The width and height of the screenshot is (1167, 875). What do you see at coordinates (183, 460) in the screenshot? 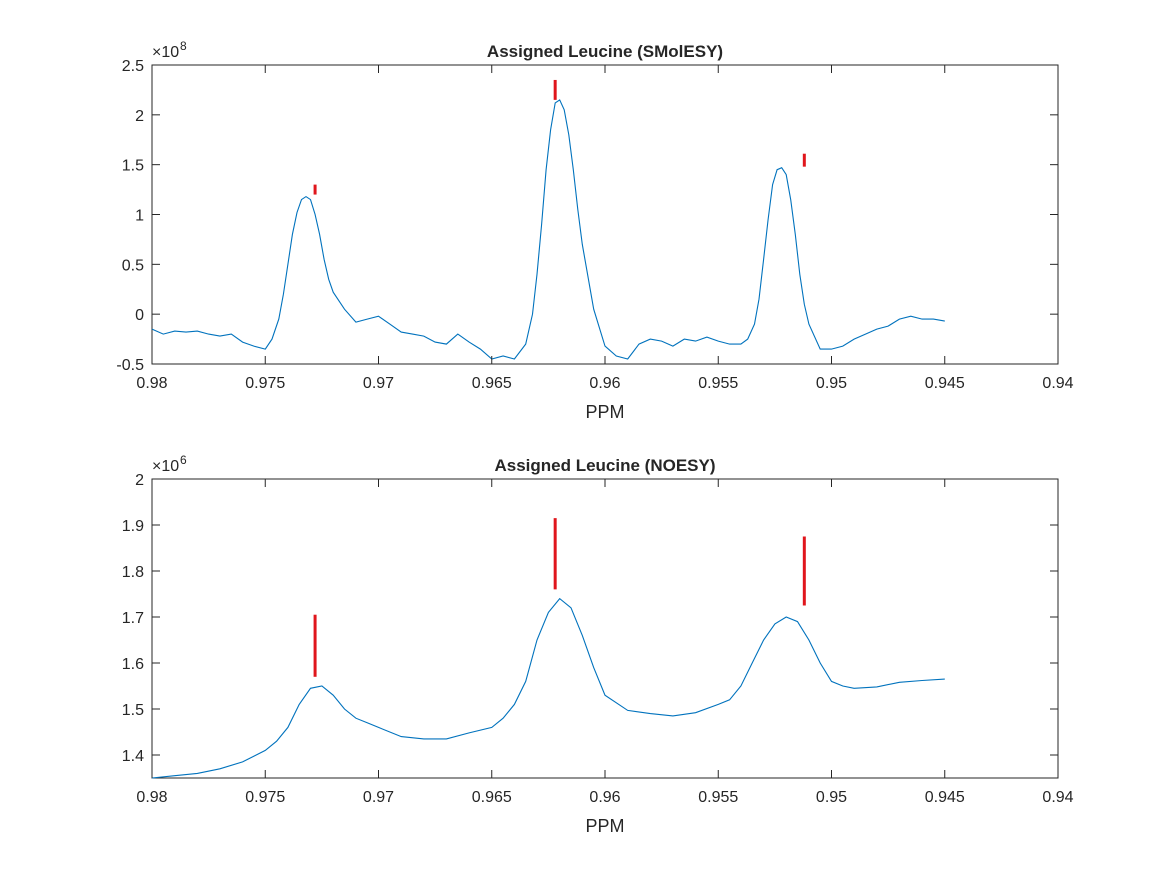
I see `y-exponent-power: 6` at bounding box center [183, 460].